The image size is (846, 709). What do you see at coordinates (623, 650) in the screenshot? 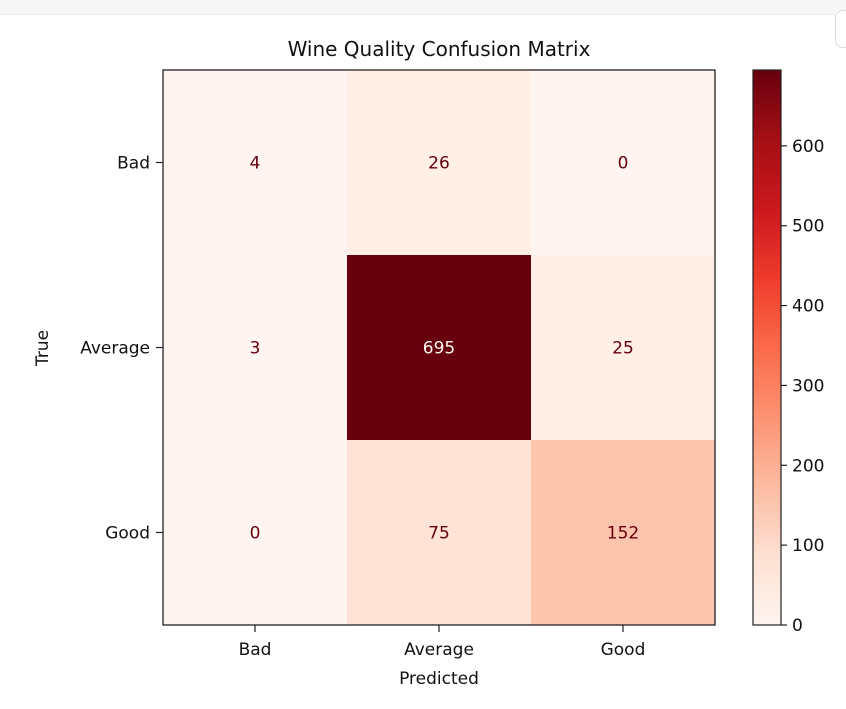
I see `x-tick-label-2: Good` at bounding box center [623, 650].